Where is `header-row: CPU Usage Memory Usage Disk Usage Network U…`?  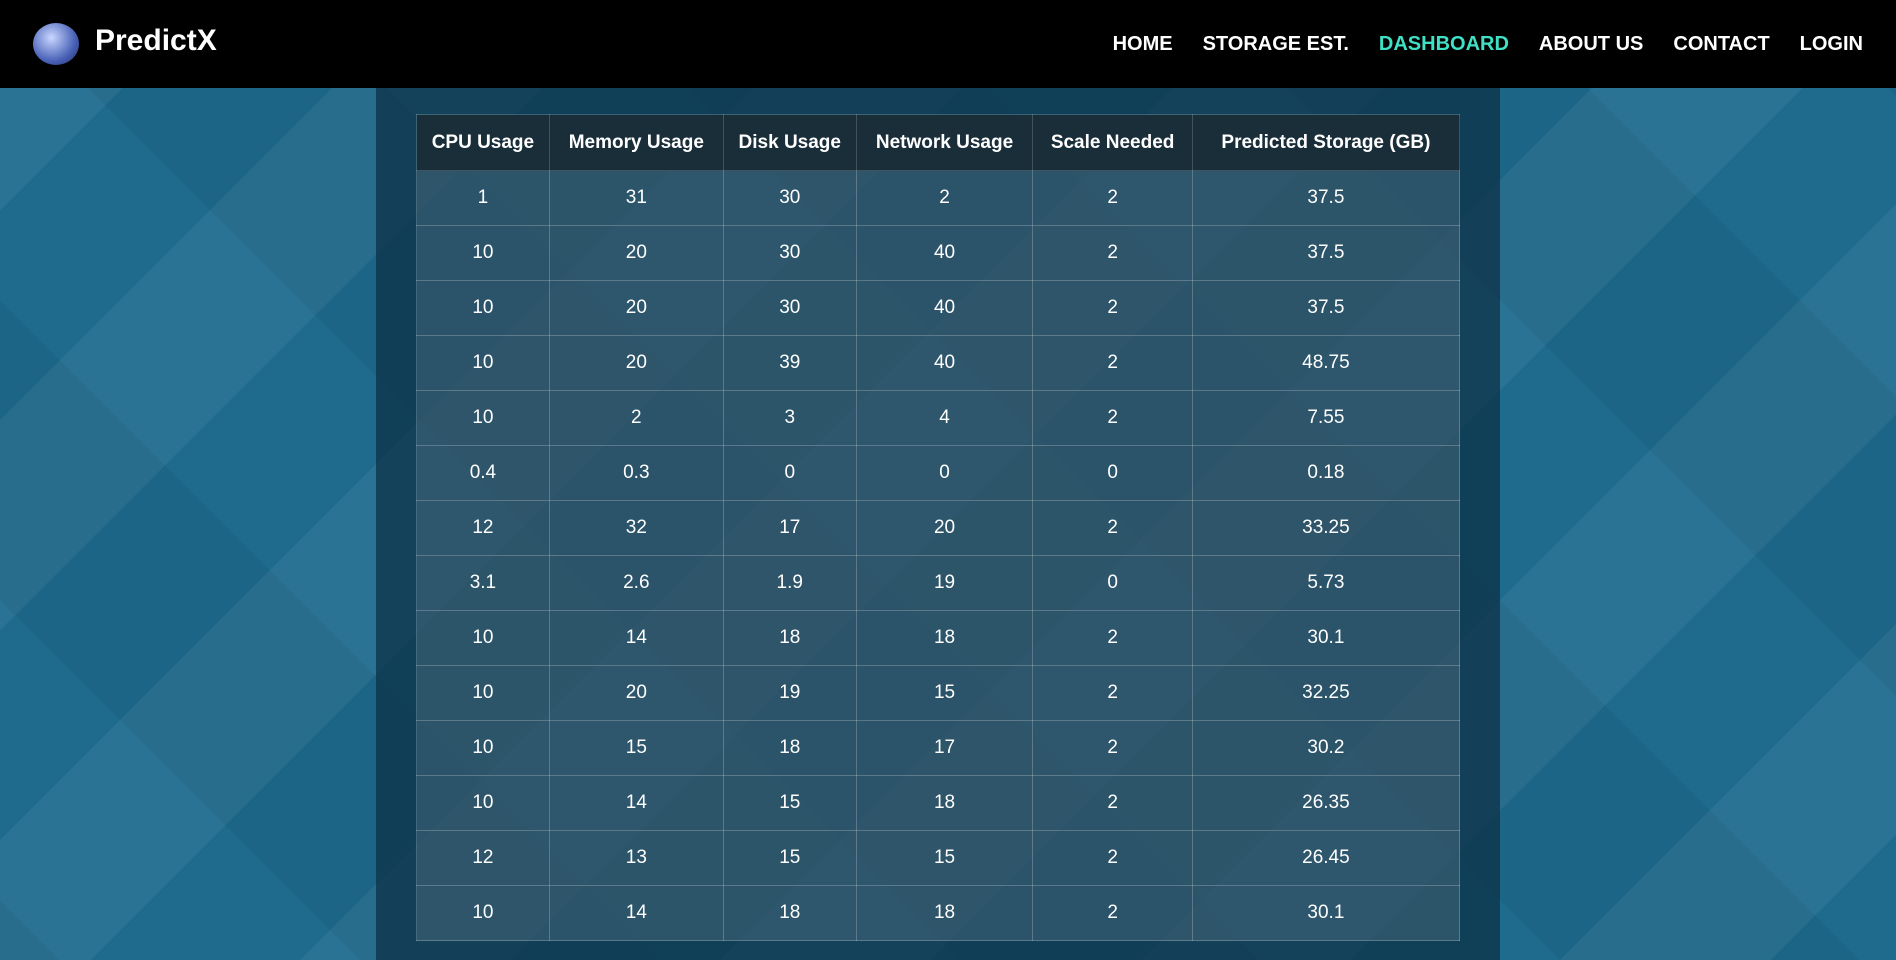 header-row: CPU Usage Memory Usage Disk Usage Network U… is located at coordinates (938, 142).